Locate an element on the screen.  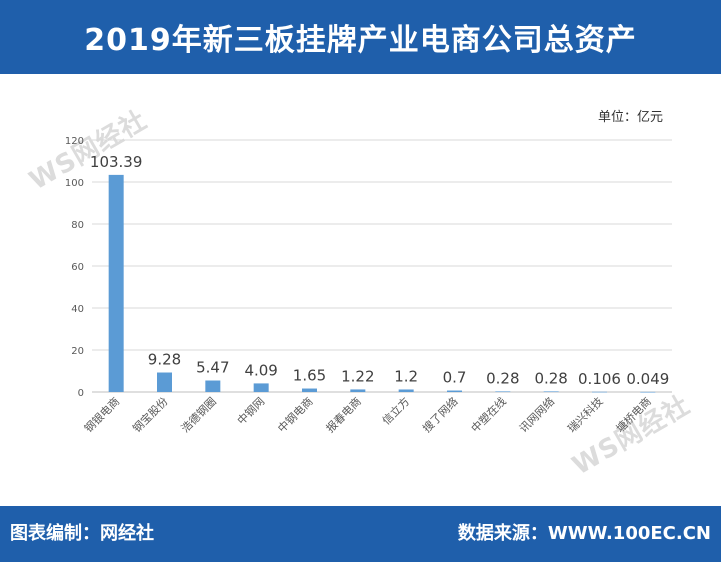
x-tick-label-2: 浩德钢圈 is located at coordinates (198, 414).